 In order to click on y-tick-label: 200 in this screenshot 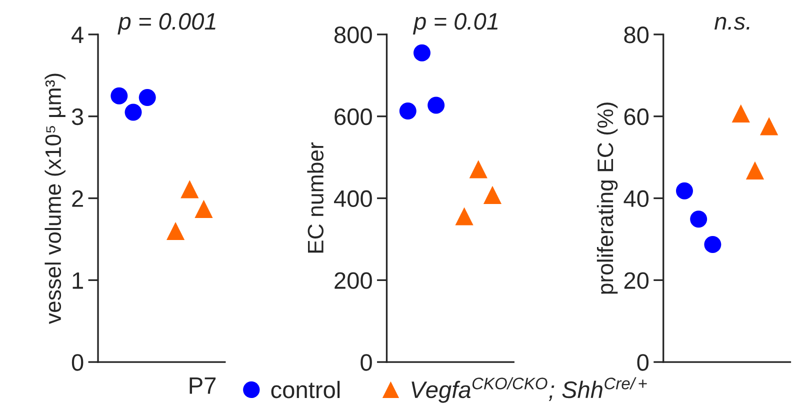, I will do `click(353, 280)`.